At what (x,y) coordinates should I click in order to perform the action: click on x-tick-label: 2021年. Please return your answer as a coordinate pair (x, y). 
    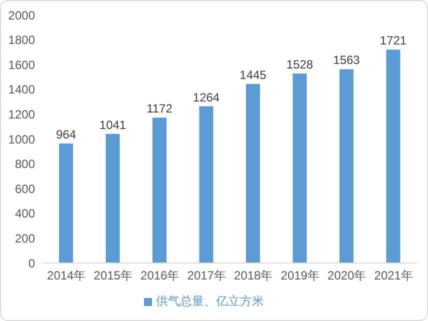
    Looking at the image, I should click on (393, 275).